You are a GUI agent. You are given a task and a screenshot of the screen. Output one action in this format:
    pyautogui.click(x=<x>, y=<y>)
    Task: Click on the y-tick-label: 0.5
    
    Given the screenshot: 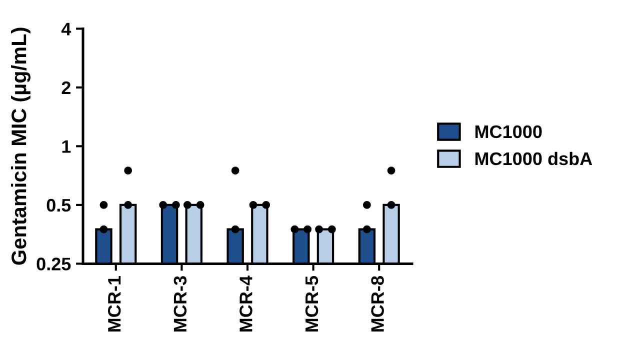 What is the action you would take?
    pyautogui.click(x=58, y=205)
    